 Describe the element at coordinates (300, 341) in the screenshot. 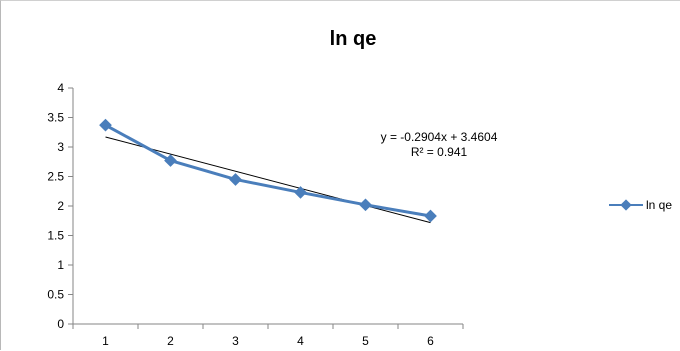

I see `x-tick-label: 4` at that location.